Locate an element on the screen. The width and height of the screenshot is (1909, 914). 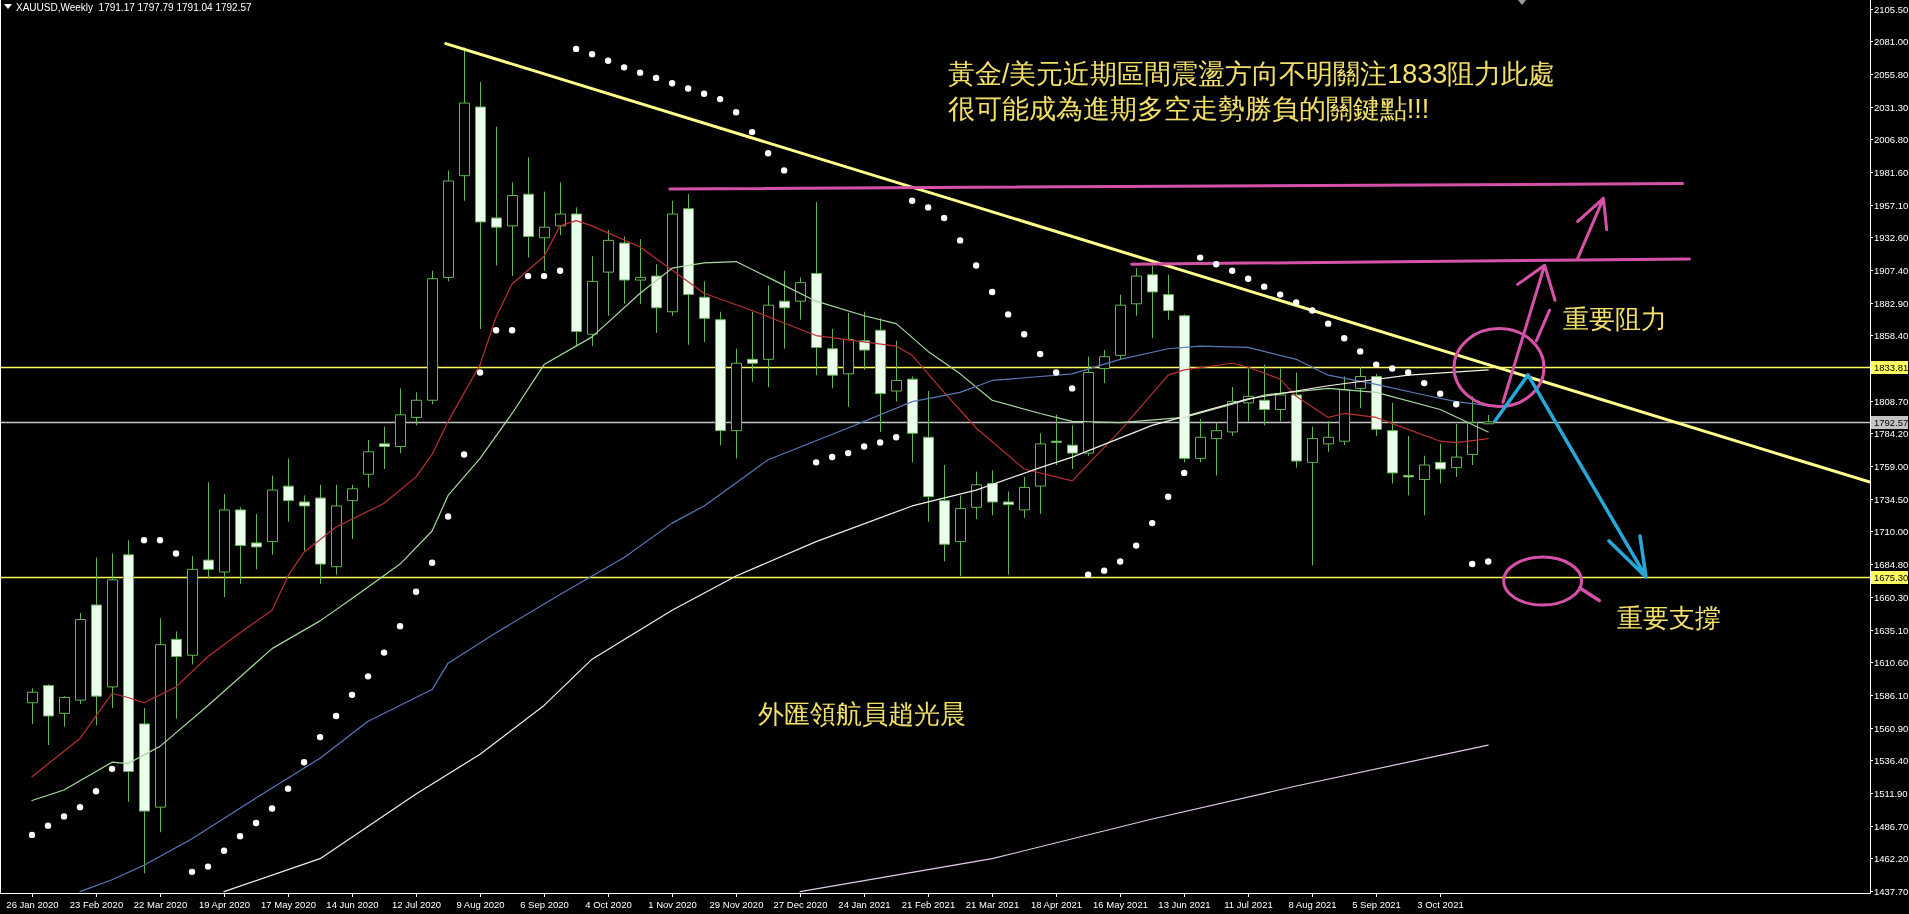
x-tick-label: 17 May 2020 is located at coordinates (288, 904).